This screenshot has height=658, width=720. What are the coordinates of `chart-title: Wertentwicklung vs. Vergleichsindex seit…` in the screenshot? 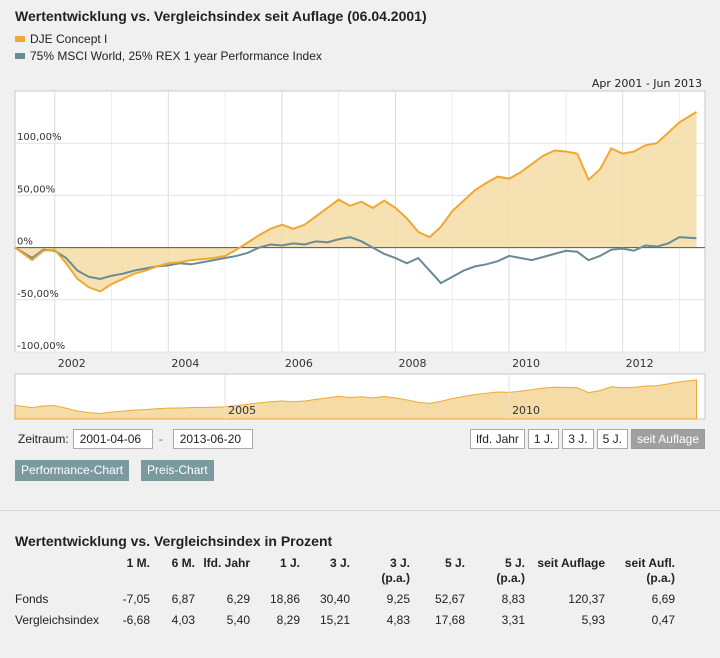 It's located at (221, 16).